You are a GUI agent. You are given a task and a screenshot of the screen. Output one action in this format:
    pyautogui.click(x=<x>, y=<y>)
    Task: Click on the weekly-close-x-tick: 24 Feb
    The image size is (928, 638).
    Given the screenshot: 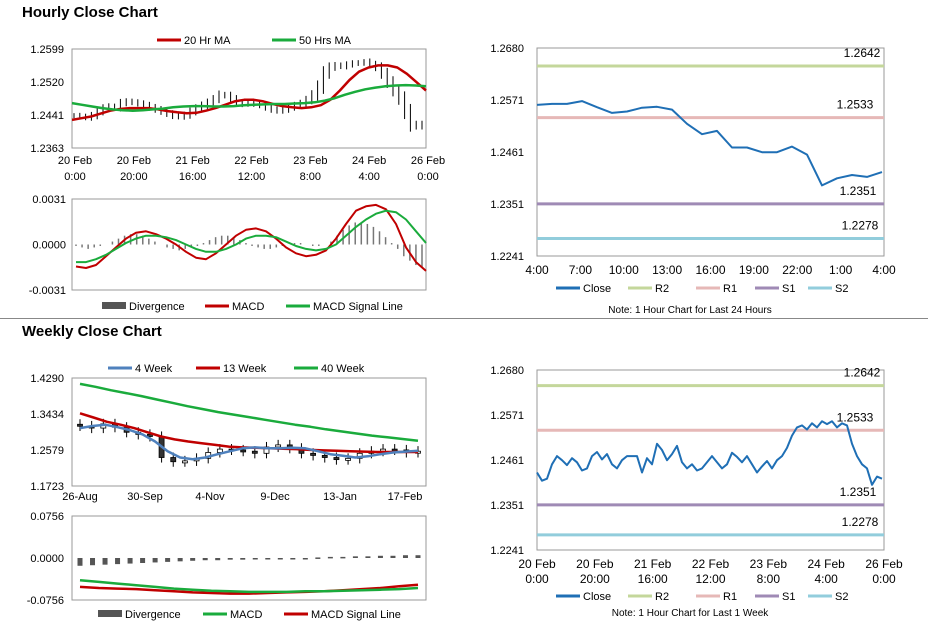 What is the action you would take?
    pyautogui.click(x=826, y=564)
    